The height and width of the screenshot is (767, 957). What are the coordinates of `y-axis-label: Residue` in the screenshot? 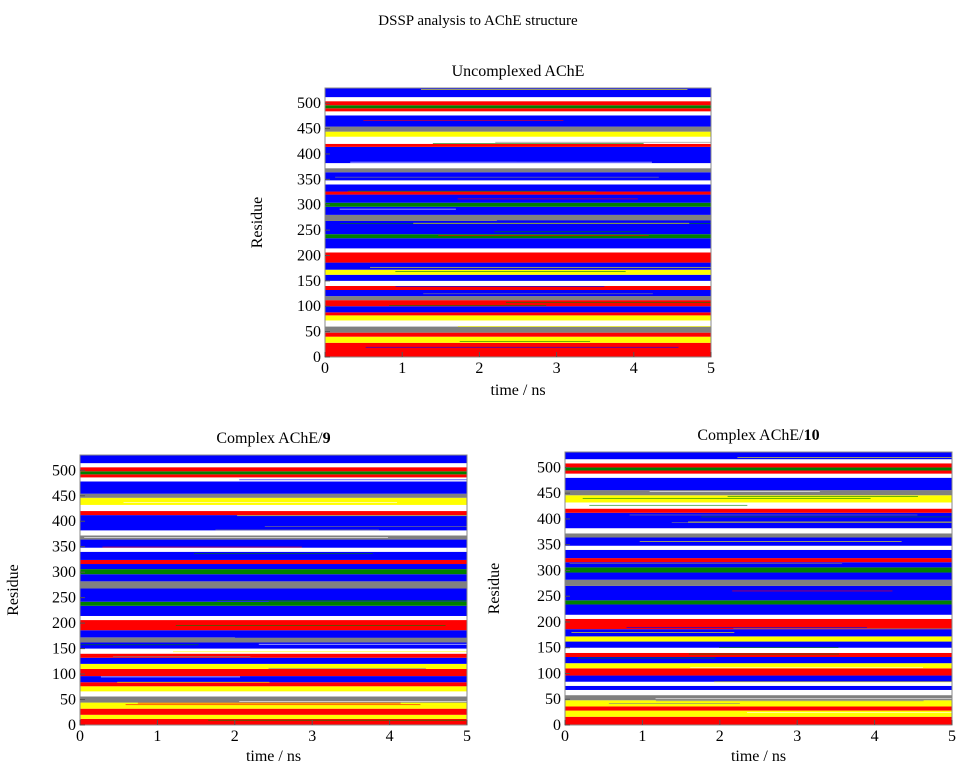 It's located at (494, 589).